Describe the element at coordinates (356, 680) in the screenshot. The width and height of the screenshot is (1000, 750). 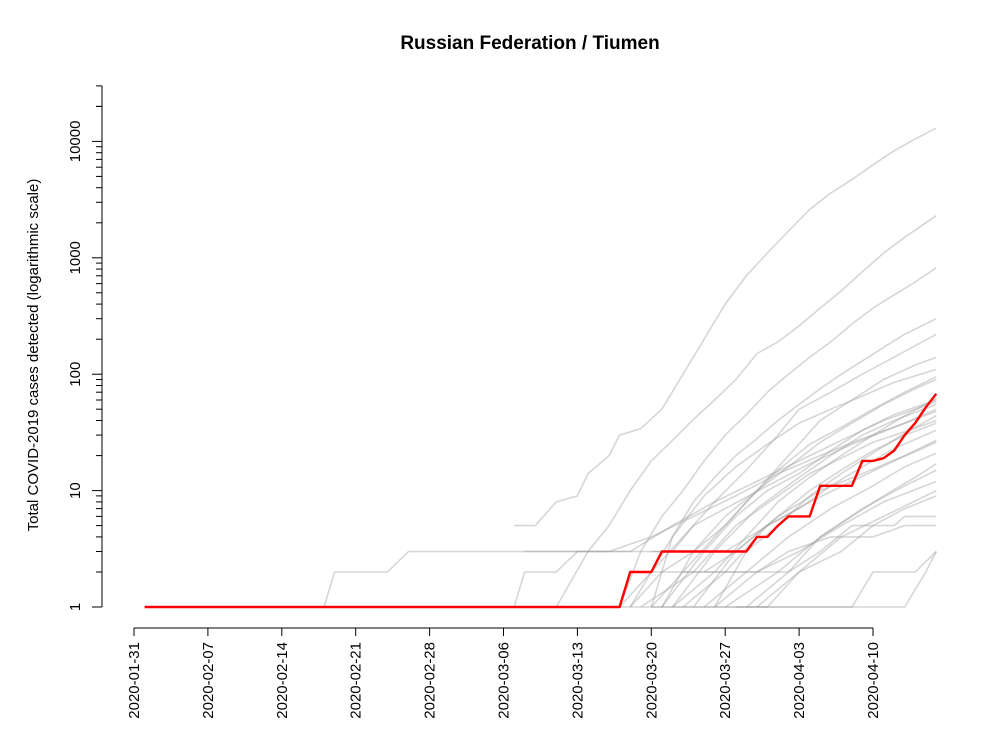
I see `x-tick-label: 2020-02-21` at that location.